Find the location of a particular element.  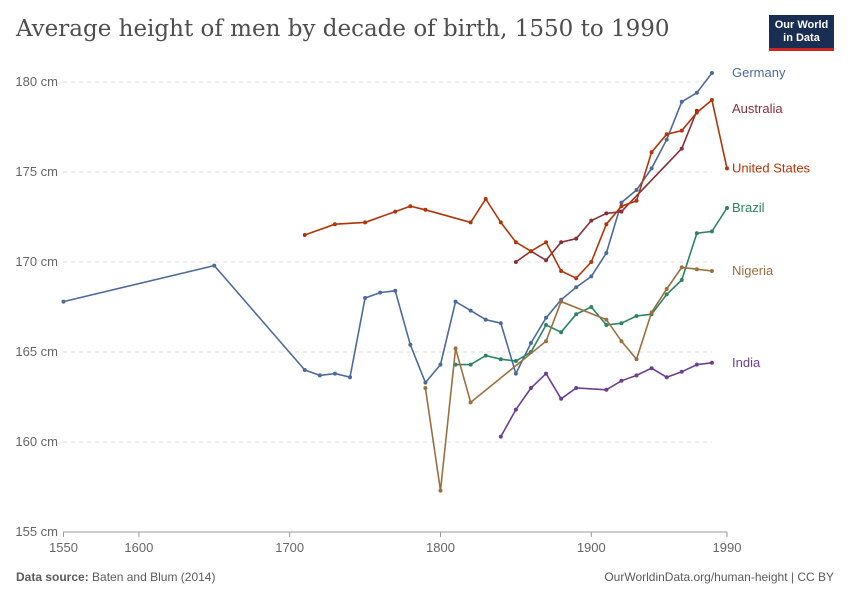

legend-label: Nigeria is located at coordinates (753, 270).